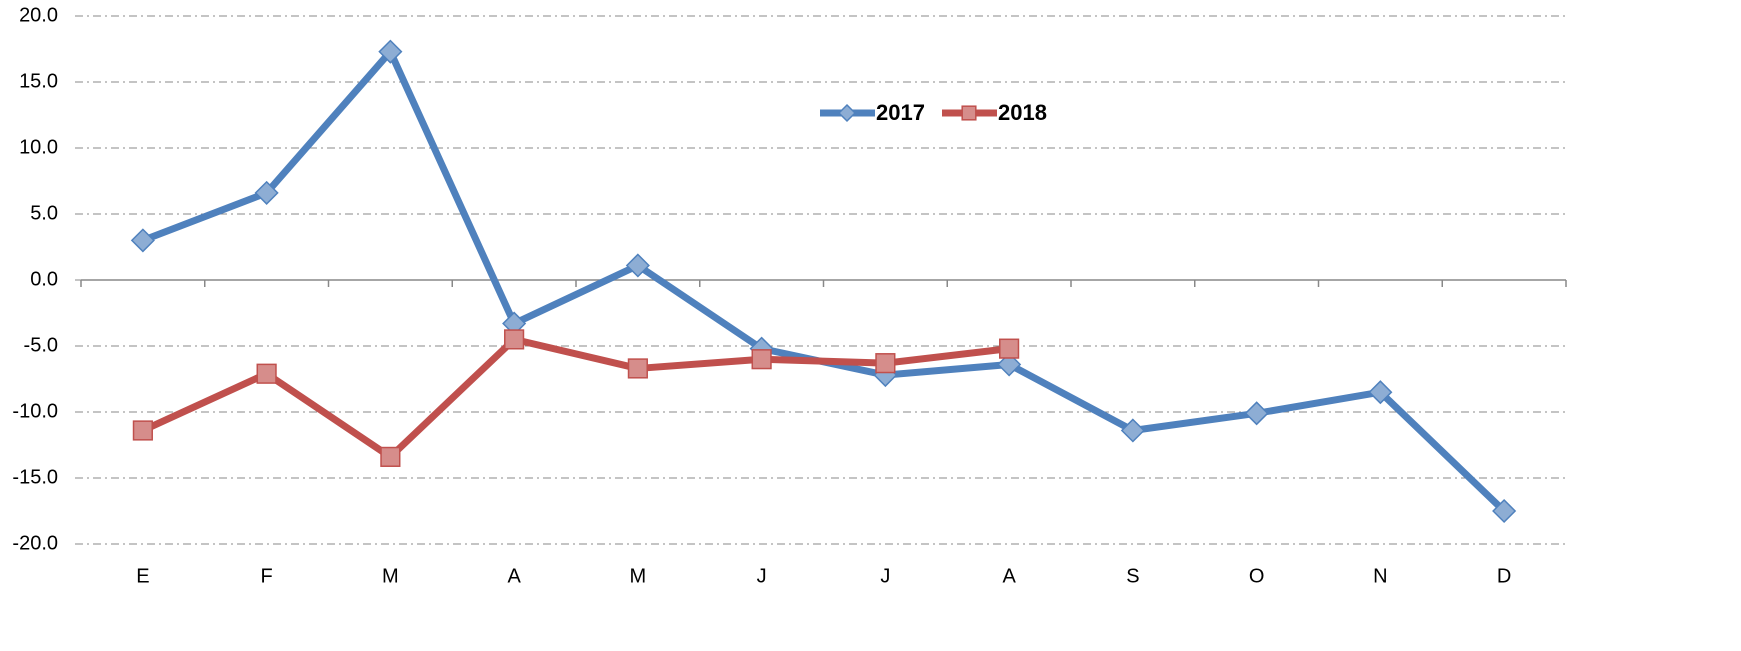 The image size is (1741, 651). Describe the element at coordinates (1380, 576) in the screenshot. I see `x-tick-label: N` at that location.